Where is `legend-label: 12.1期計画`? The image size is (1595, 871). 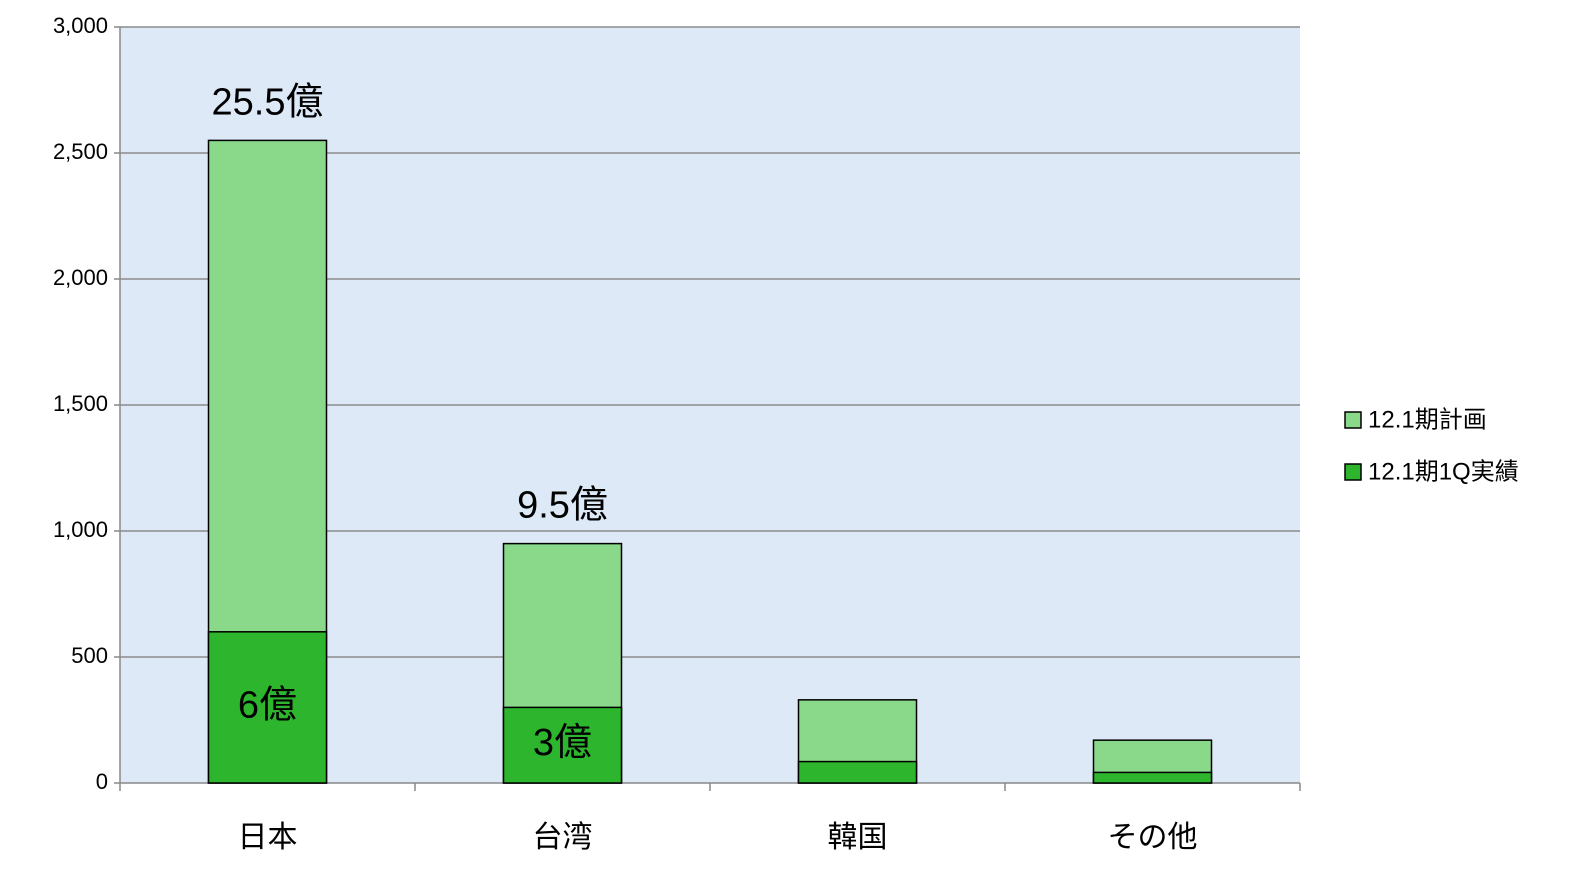 legend-label: 12.1期計画 is located at coordinates (1427, 419).